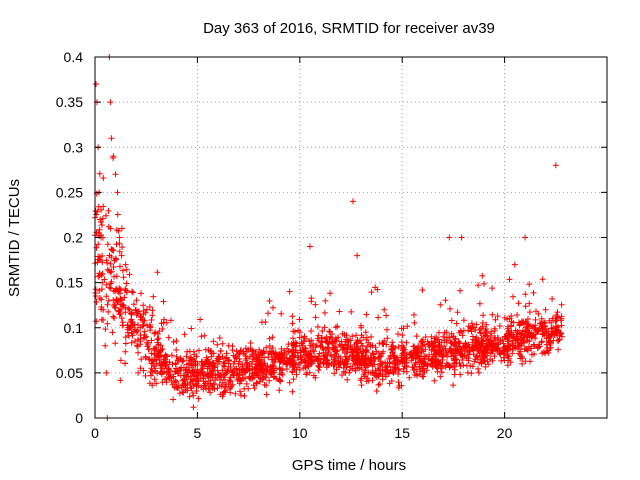  What do you see at coordinates (14, 238) in the screenshot?
I see `y-axis-title: SRMTID / TECUs` at bounding box center [14, 238].